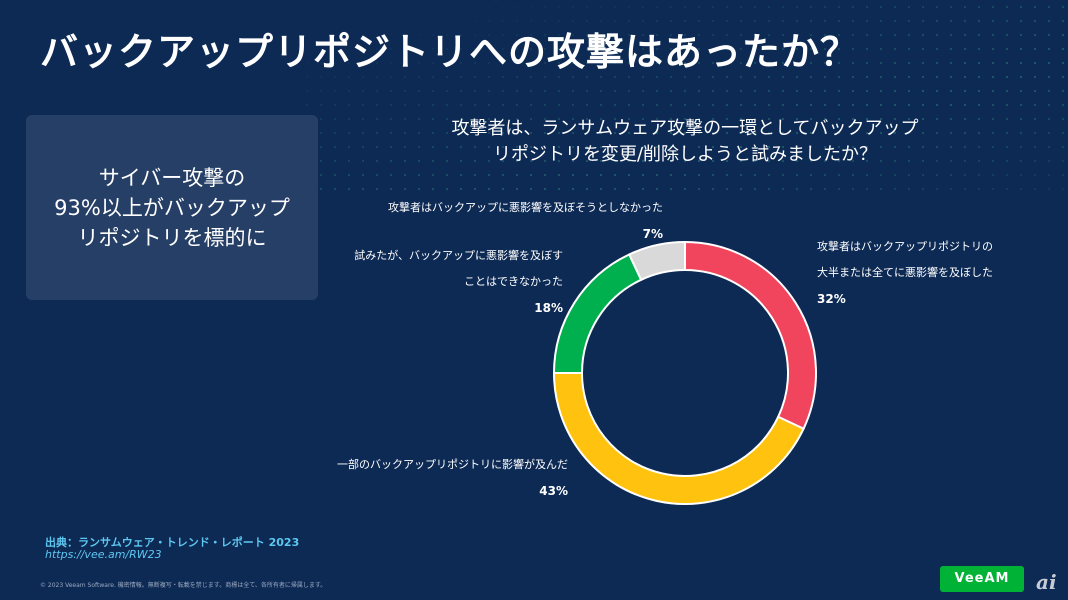 The image size is (1068, 600). Describe the element at coordinates (905, 246) in the screenshot. I see `label-line: 攻撃者はバックアップリポジトリの` at that location.